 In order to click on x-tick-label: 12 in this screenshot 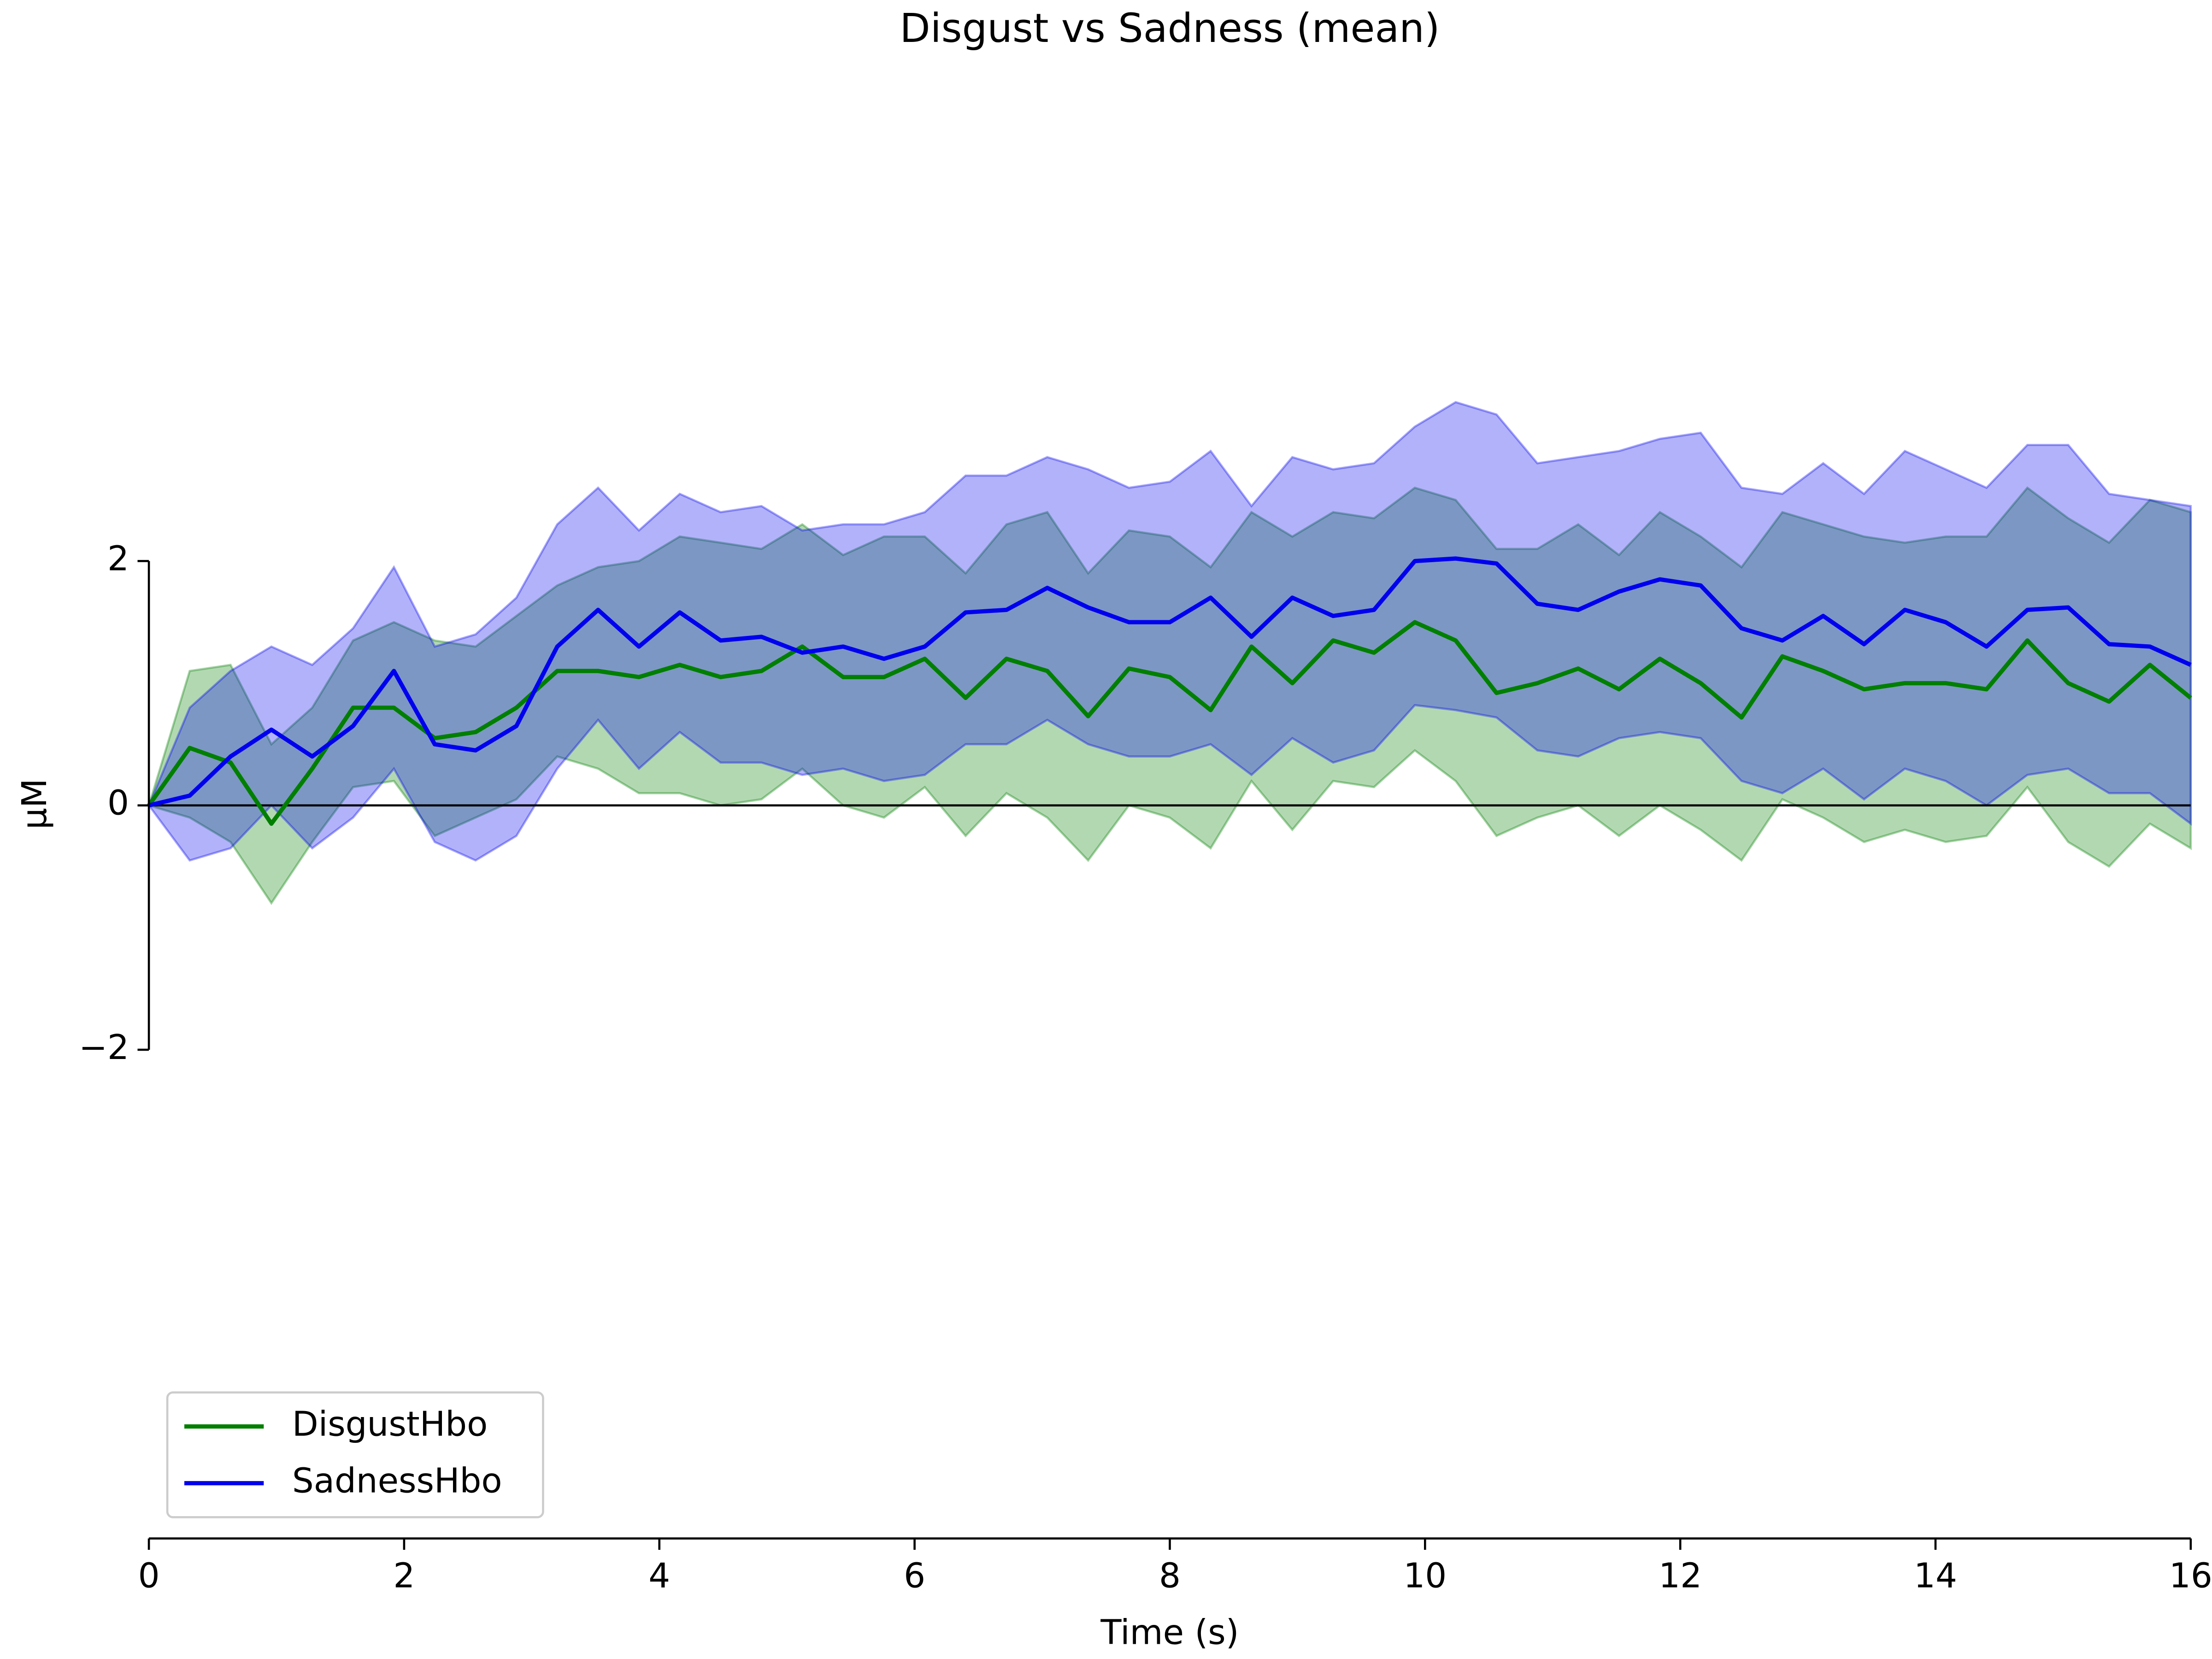, I will do `click(1680, 1576)`.